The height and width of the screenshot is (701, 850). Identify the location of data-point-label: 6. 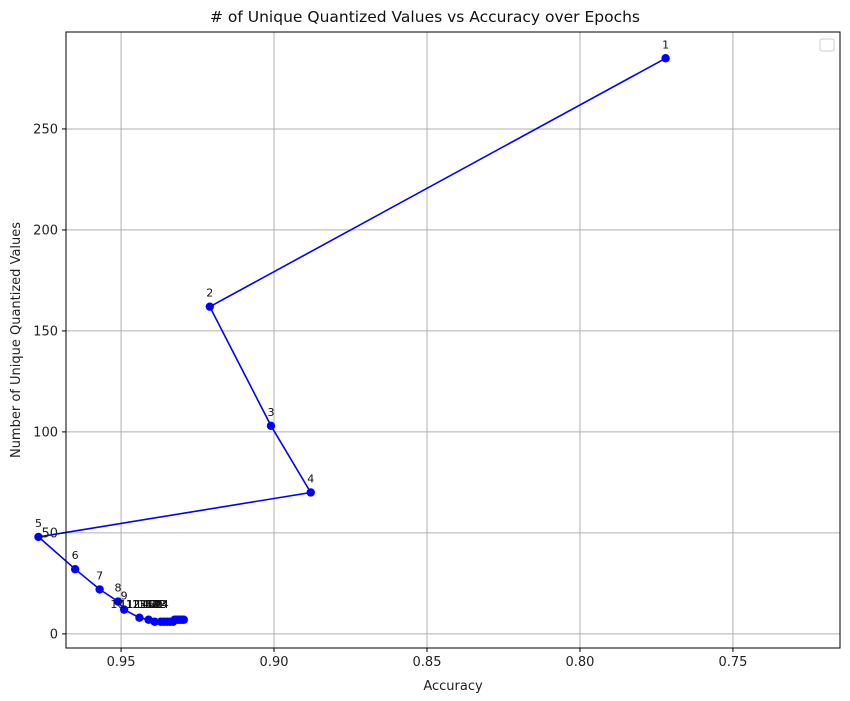
(75, 555).